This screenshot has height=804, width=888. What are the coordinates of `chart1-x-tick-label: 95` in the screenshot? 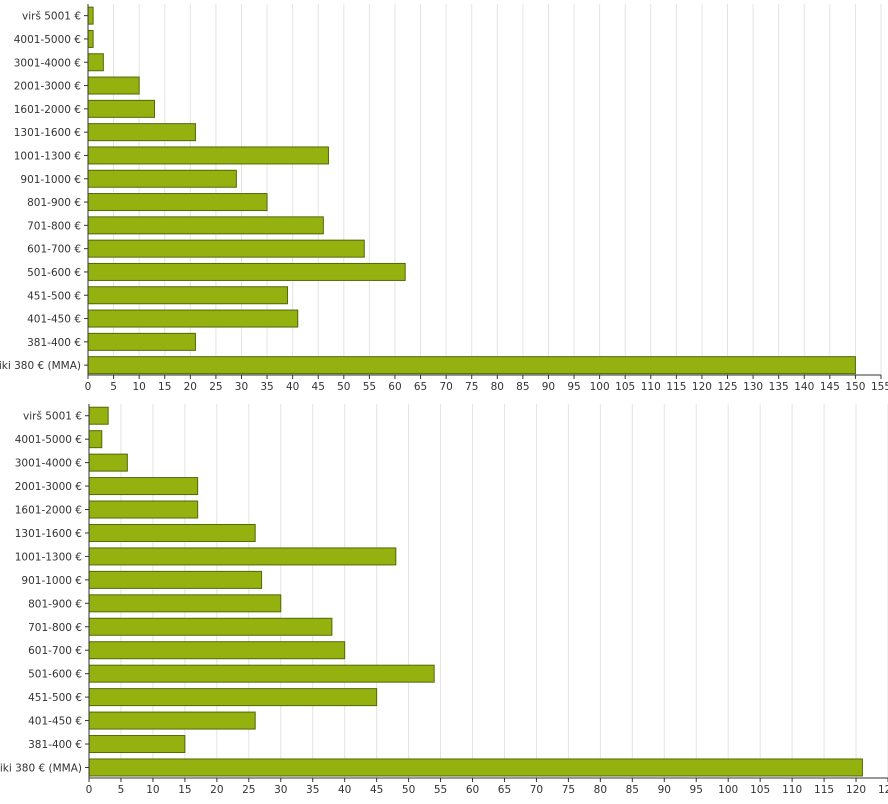 It's located at (573, 387).